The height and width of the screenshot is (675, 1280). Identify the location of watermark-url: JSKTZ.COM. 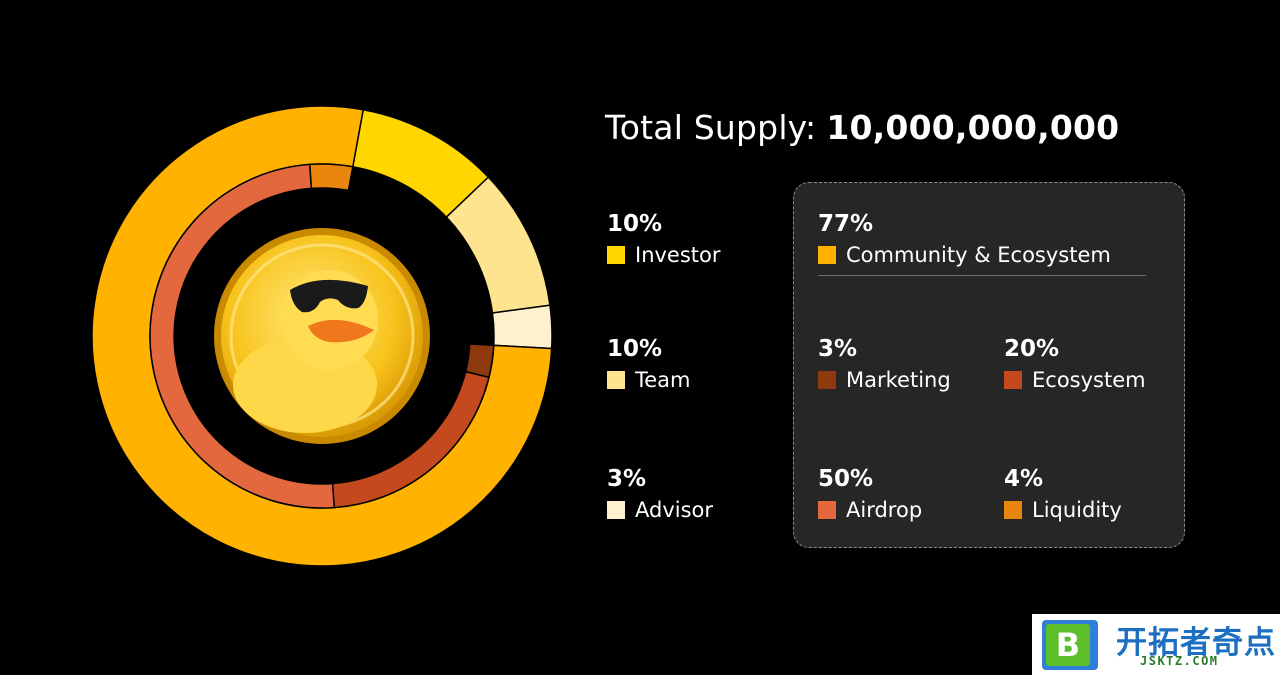
(1179, 661).